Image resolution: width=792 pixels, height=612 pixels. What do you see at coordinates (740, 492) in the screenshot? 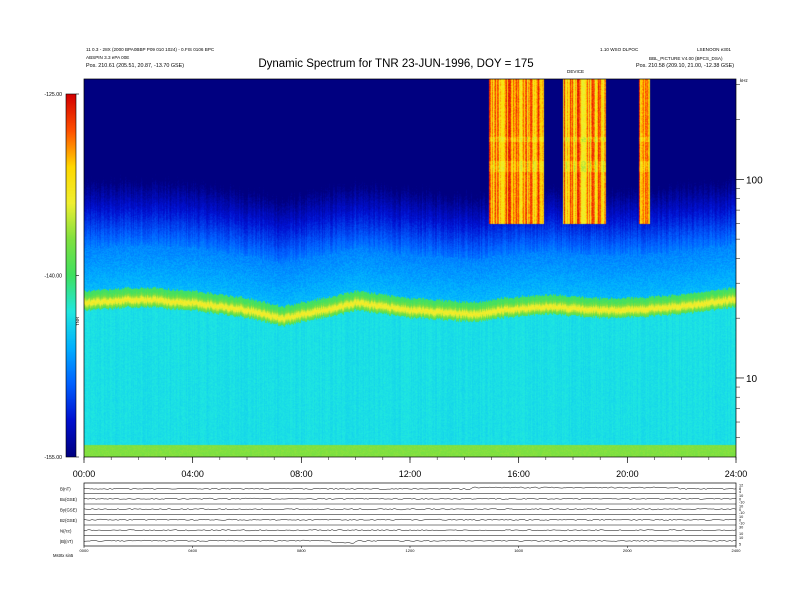
I see `lower-panel-tick-label: 4` at bounding box center [740, 492].